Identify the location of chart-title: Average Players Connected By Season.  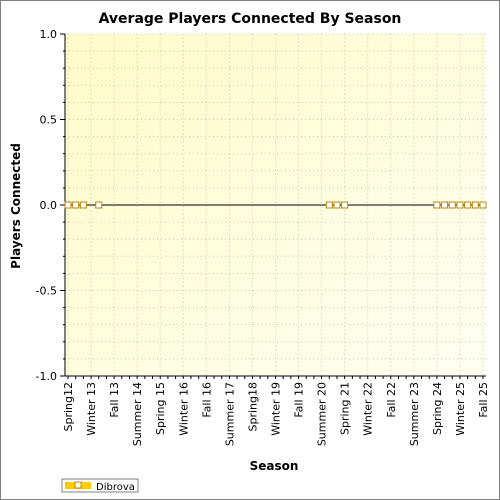
(250, 19).